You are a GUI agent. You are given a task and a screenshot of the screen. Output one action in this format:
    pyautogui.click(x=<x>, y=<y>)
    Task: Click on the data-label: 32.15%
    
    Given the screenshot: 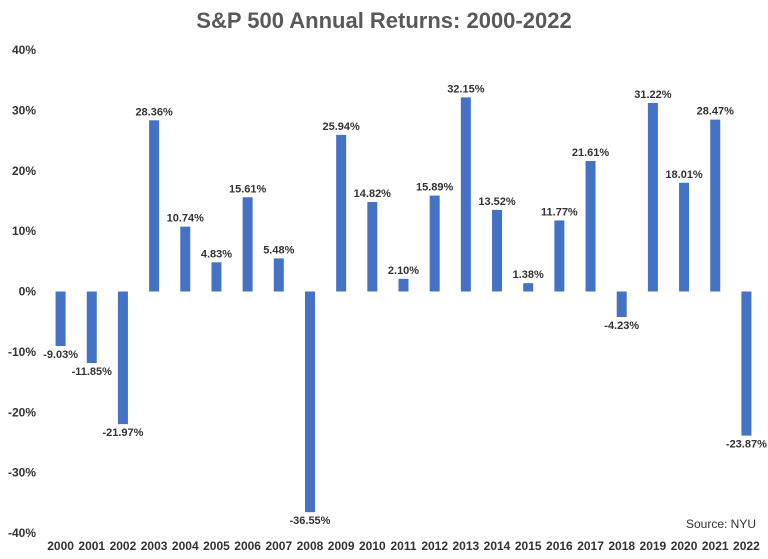 What is the action you would take?
    pyautogui.click(x=466, y=89)
    